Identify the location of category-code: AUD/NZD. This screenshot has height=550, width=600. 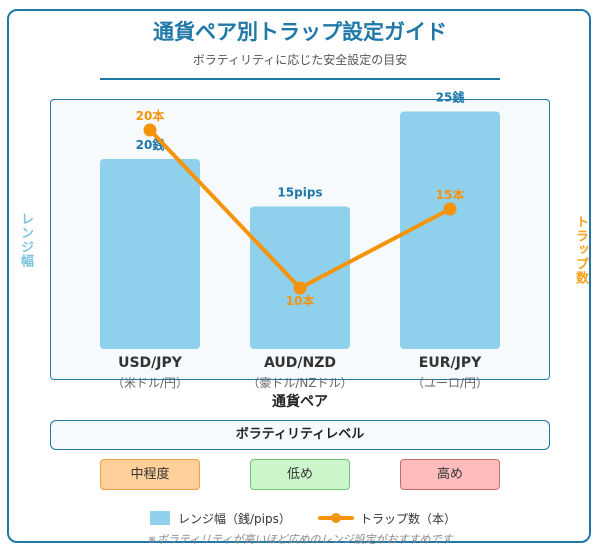
(300, 363).